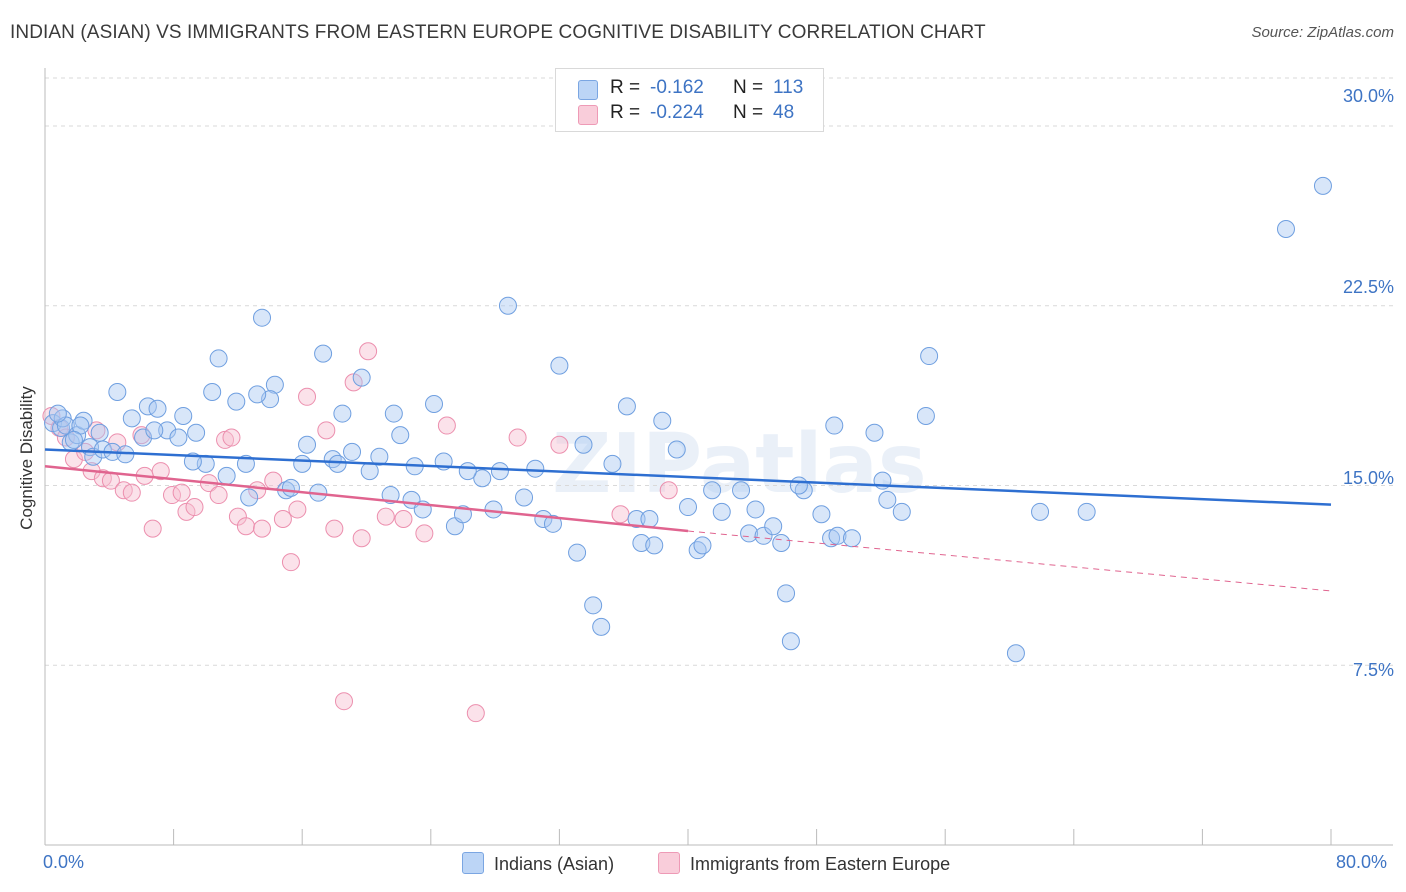  I want to click on y-tick-label: 7.5%, so click(1373, 670).